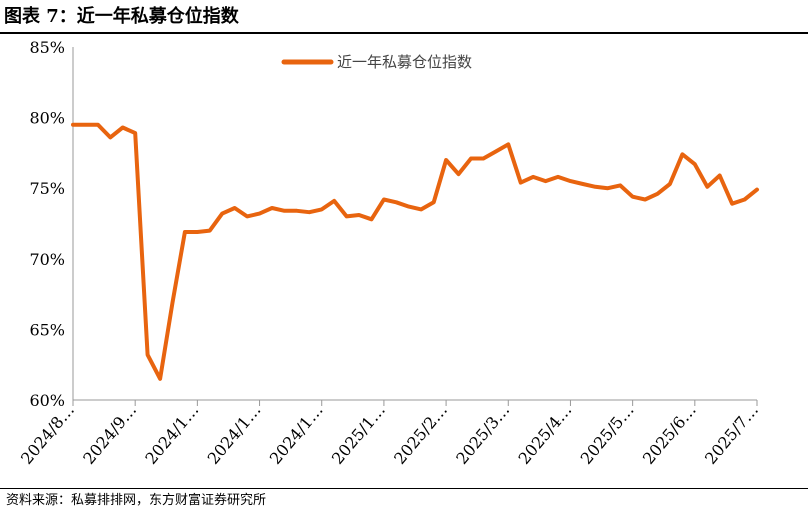  I want to click on legend: 近一年私募仓位指数, so click(376, 62).